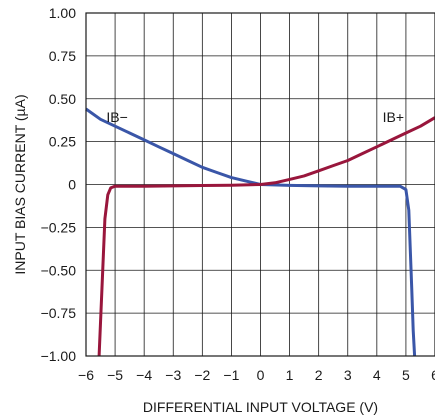 Image resolution: width=435 pixels, height=419 pixels. I want to click on x-axis-title: DIFFERENTIAL INPUT VOLTAGE (V), so click(260, 407).